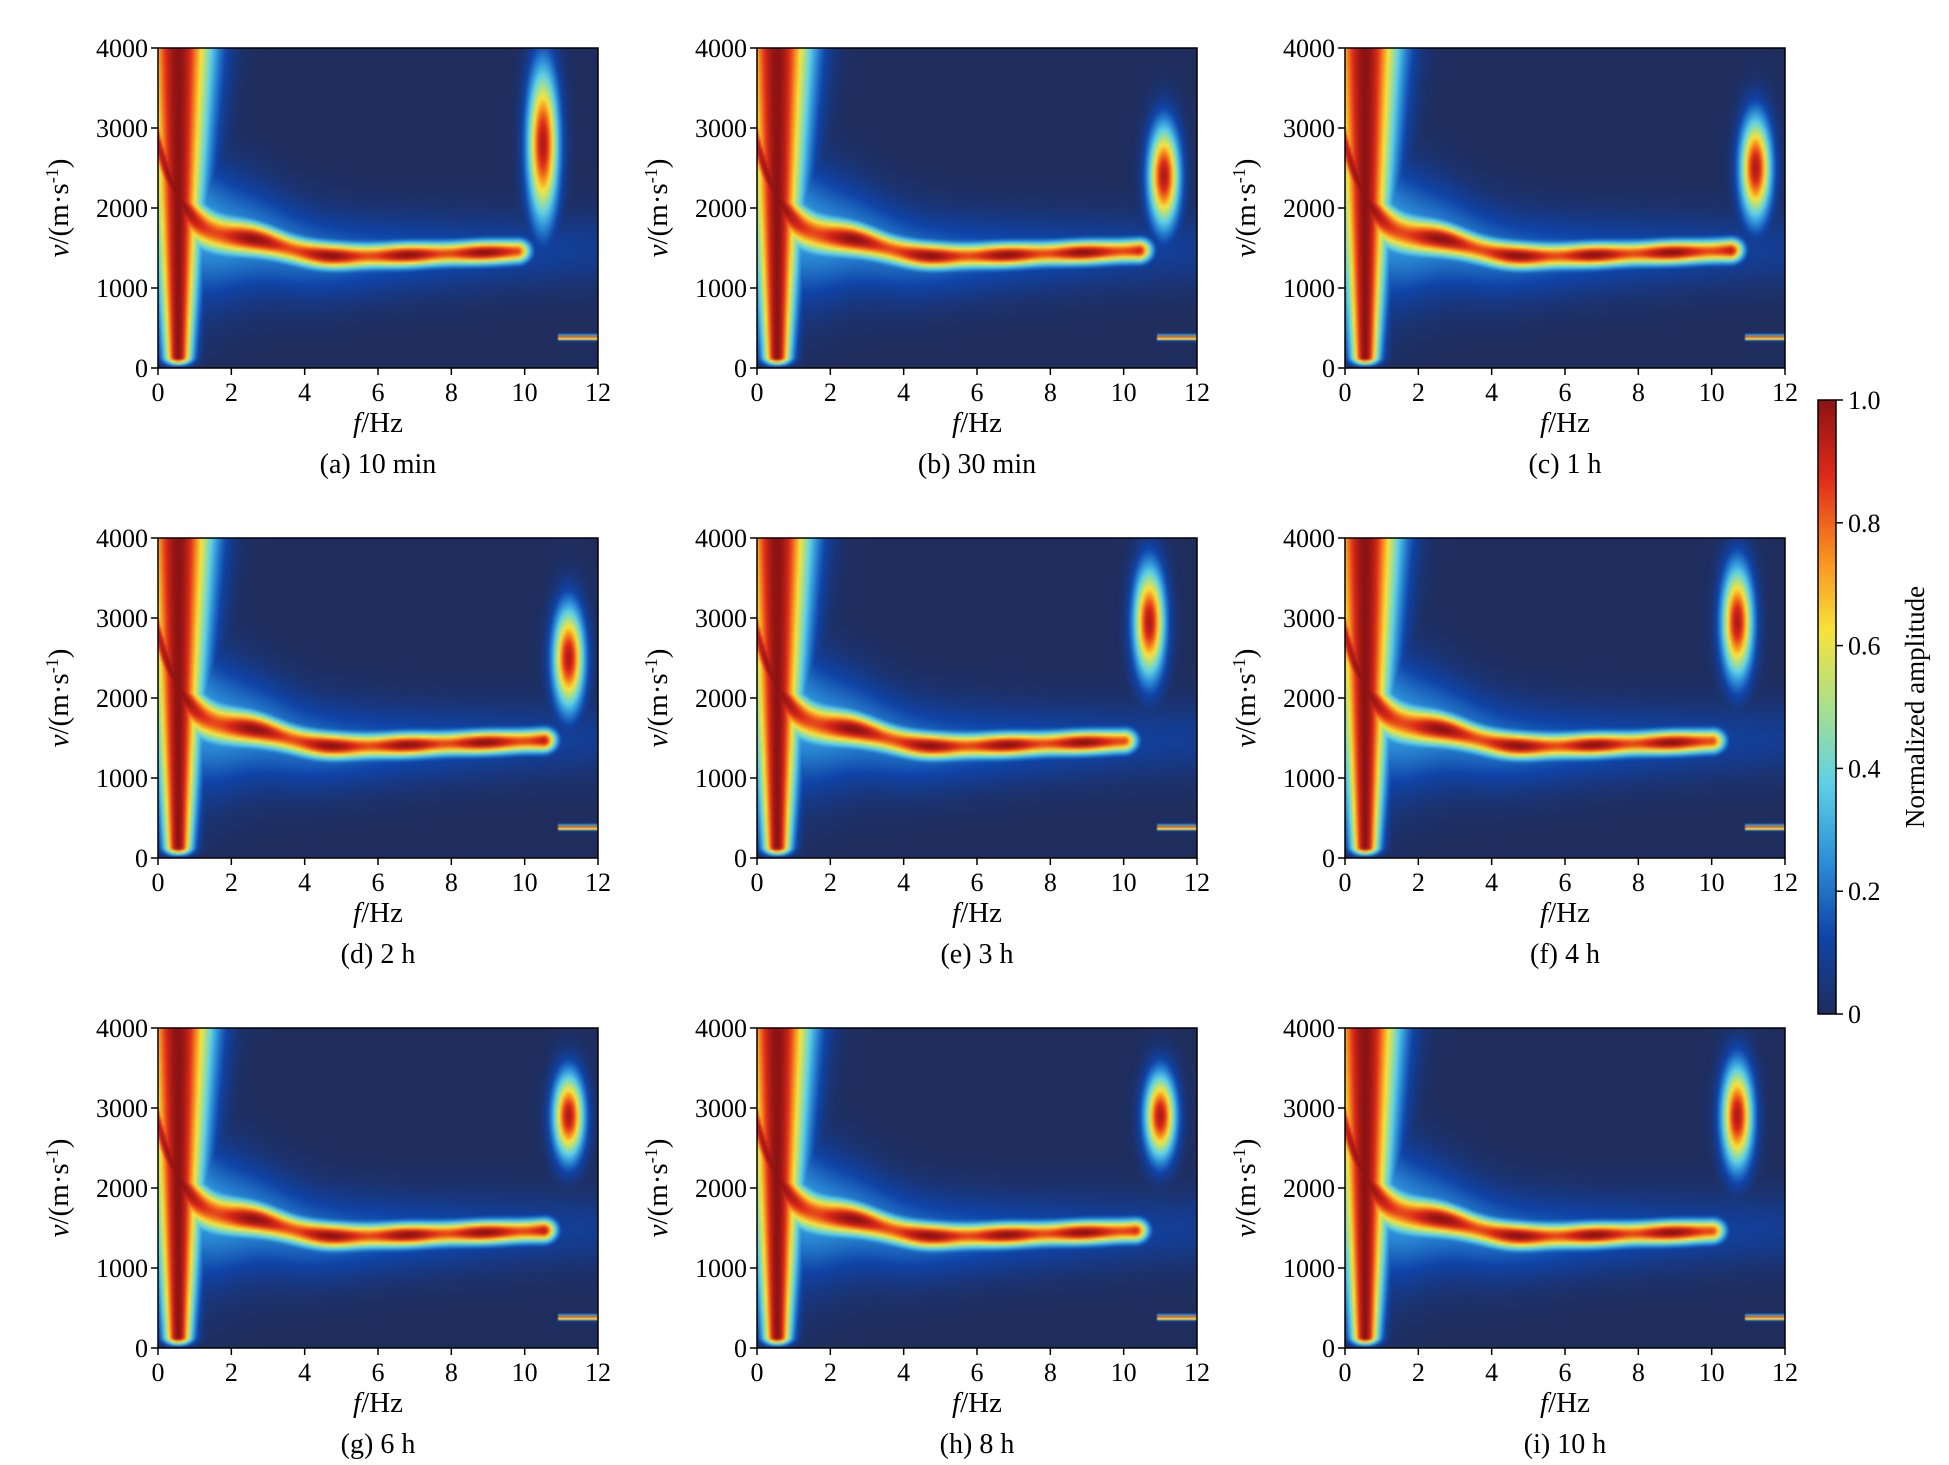 The image size is (1949, 1465). I want to click on panel-caption: (g) 6 h, so click(378, 1444).